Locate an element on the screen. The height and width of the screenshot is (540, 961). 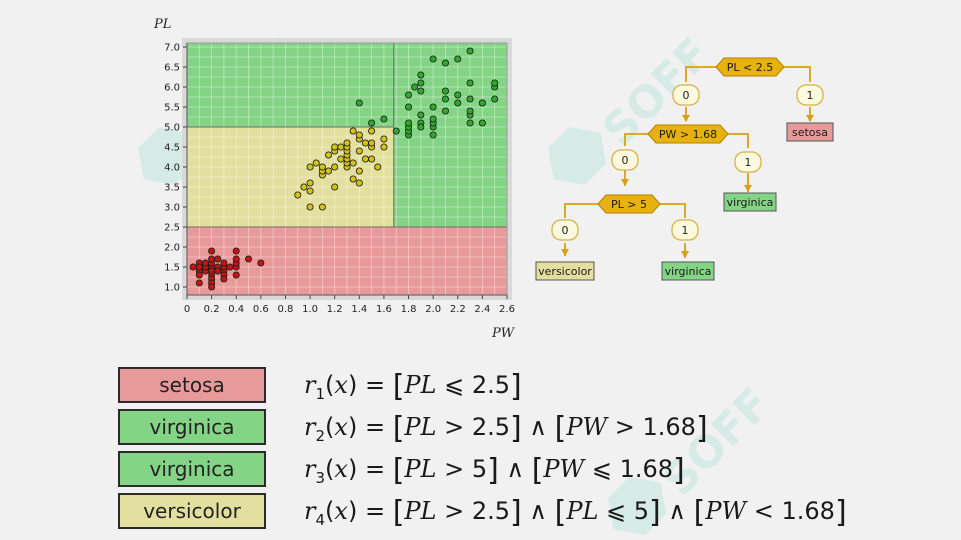
branch-root-0-shape is located at coordinates (686, 95).